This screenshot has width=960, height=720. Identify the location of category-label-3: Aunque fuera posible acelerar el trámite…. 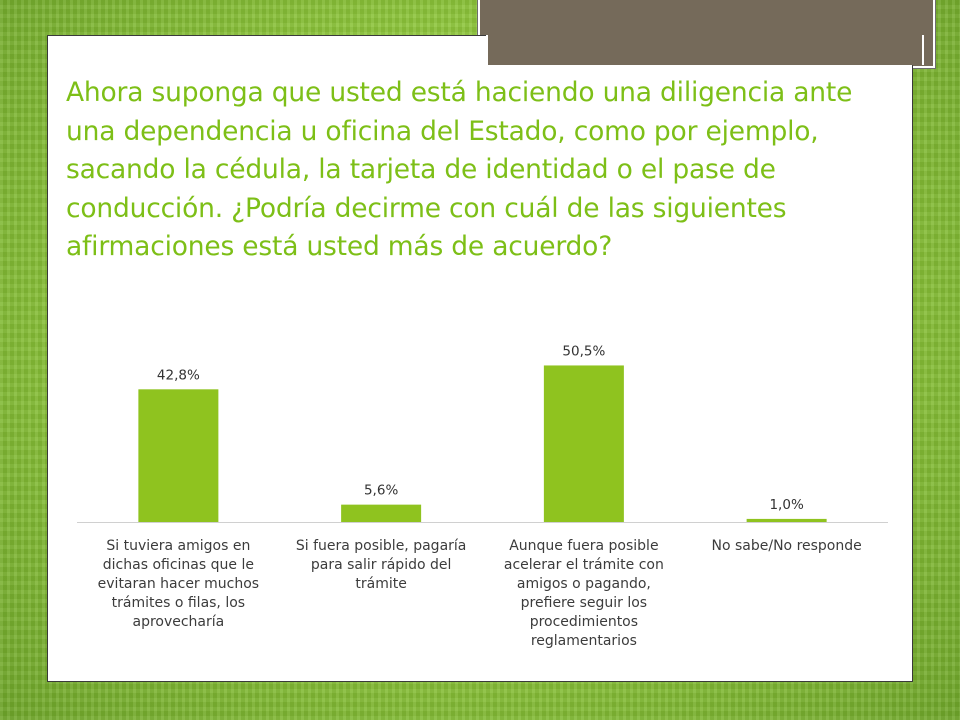
(583, 593).